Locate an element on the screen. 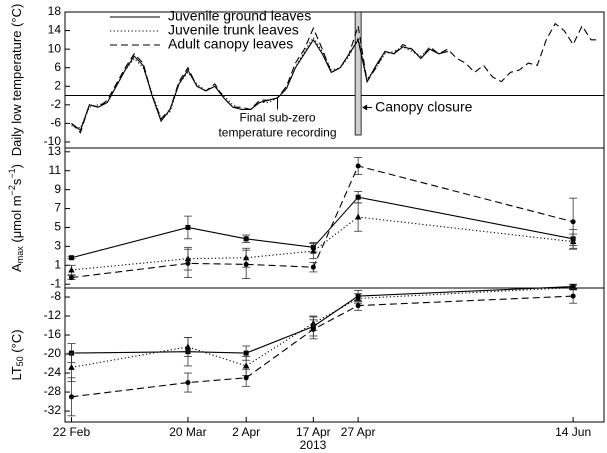 The height and width of the screenshot is (453, 607). y-tick-label: 11 is located at coordinates (55, 170).